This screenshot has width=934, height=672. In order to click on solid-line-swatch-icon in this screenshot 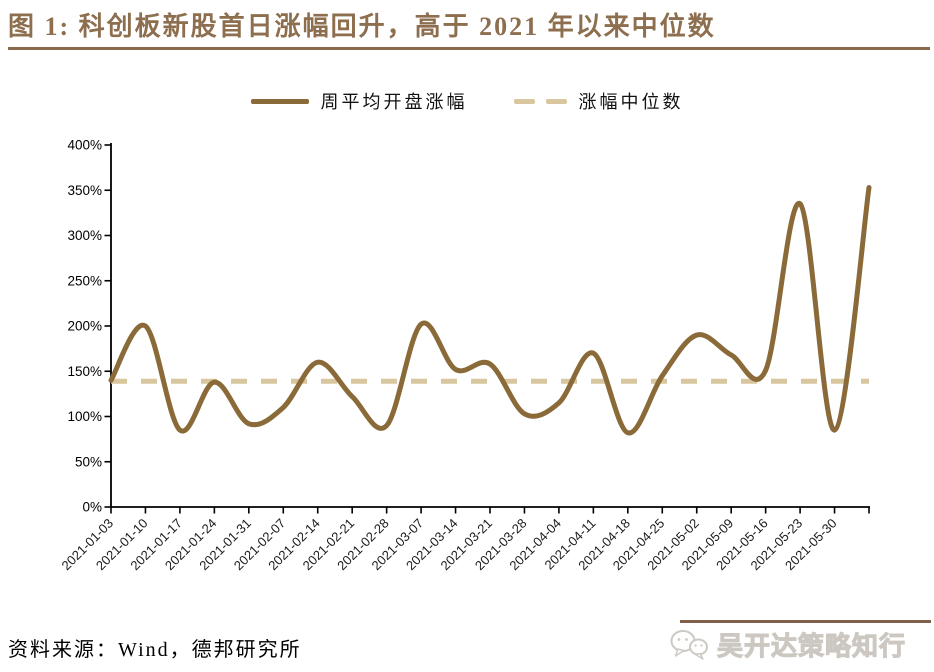, I will do `click(279, 101)`.